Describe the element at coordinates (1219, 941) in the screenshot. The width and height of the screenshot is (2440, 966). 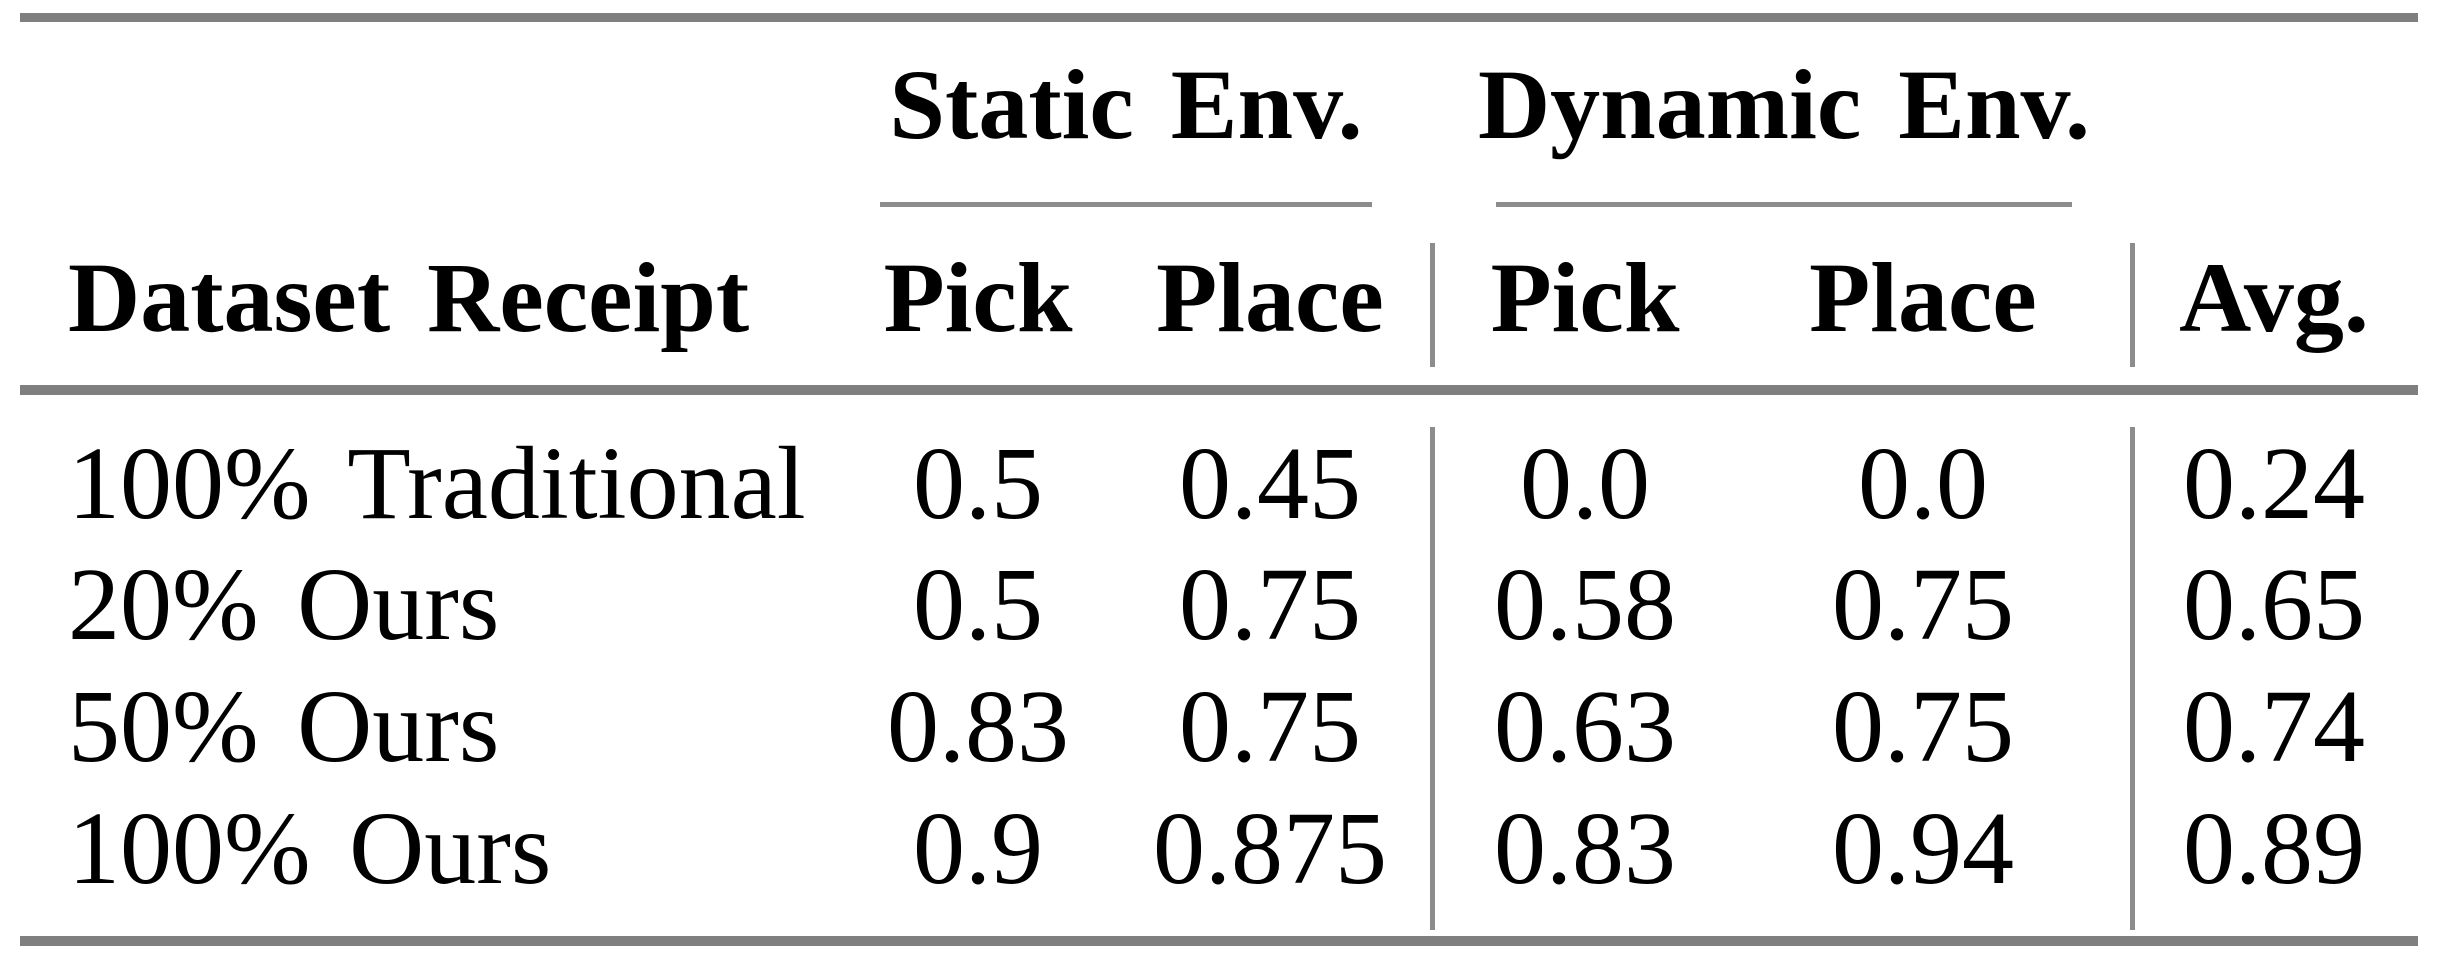
I see `bottom-rule` at that location.